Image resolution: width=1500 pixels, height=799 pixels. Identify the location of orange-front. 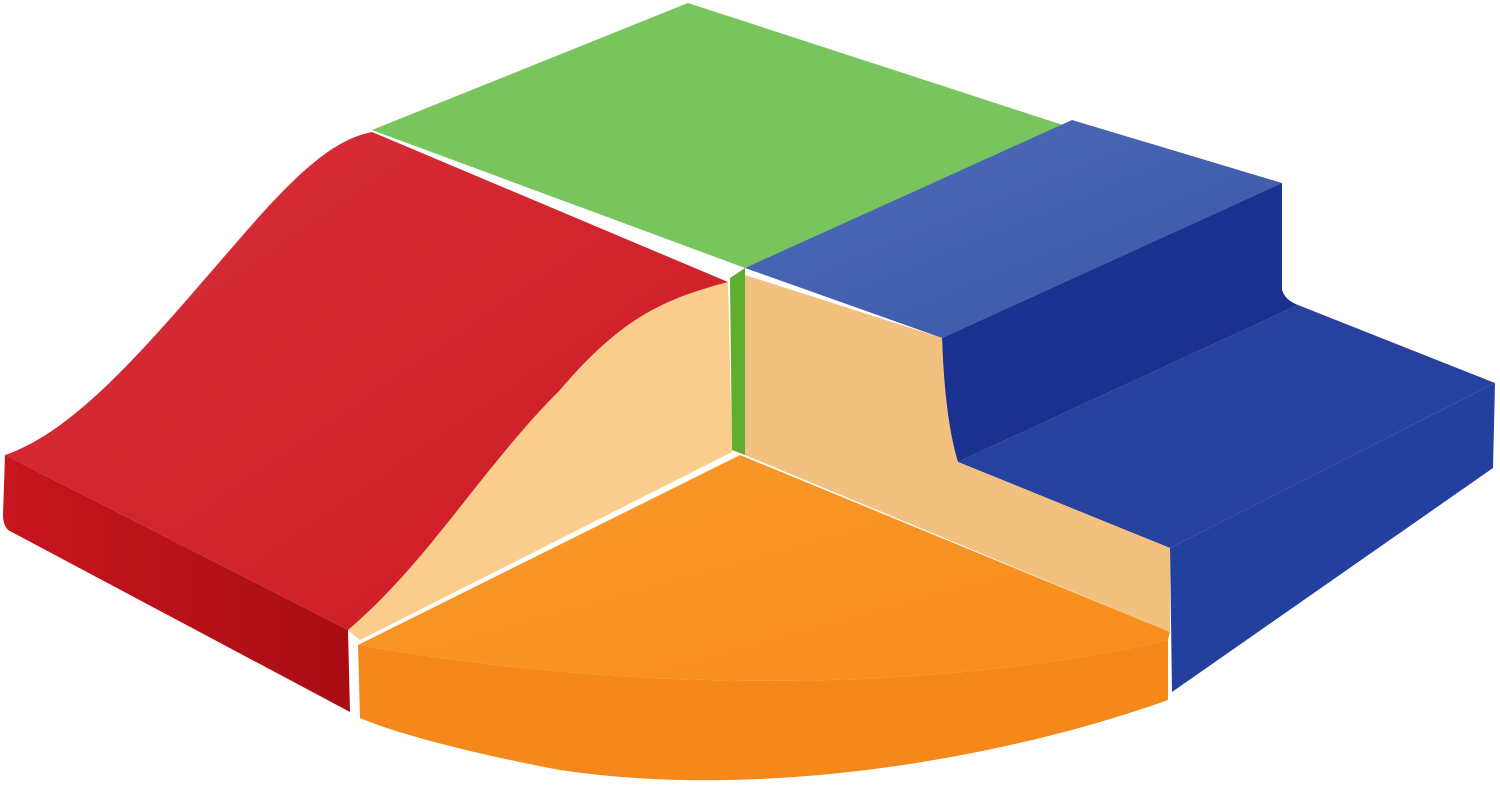
(763, 710).